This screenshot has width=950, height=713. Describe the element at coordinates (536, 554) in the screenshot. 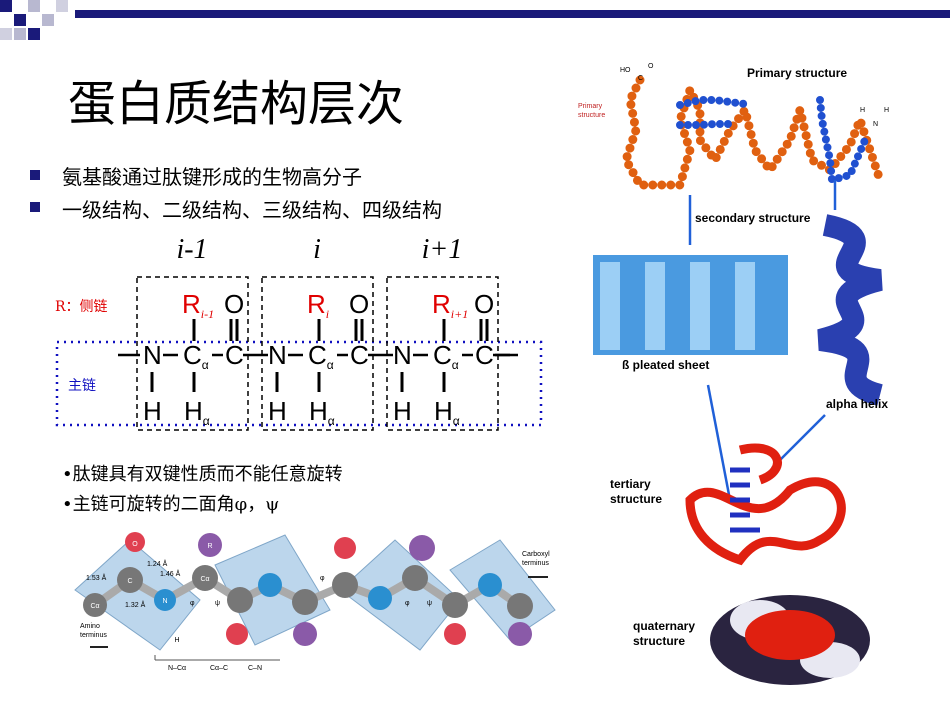

I see `terminus-label: Carboxyl` at that location.